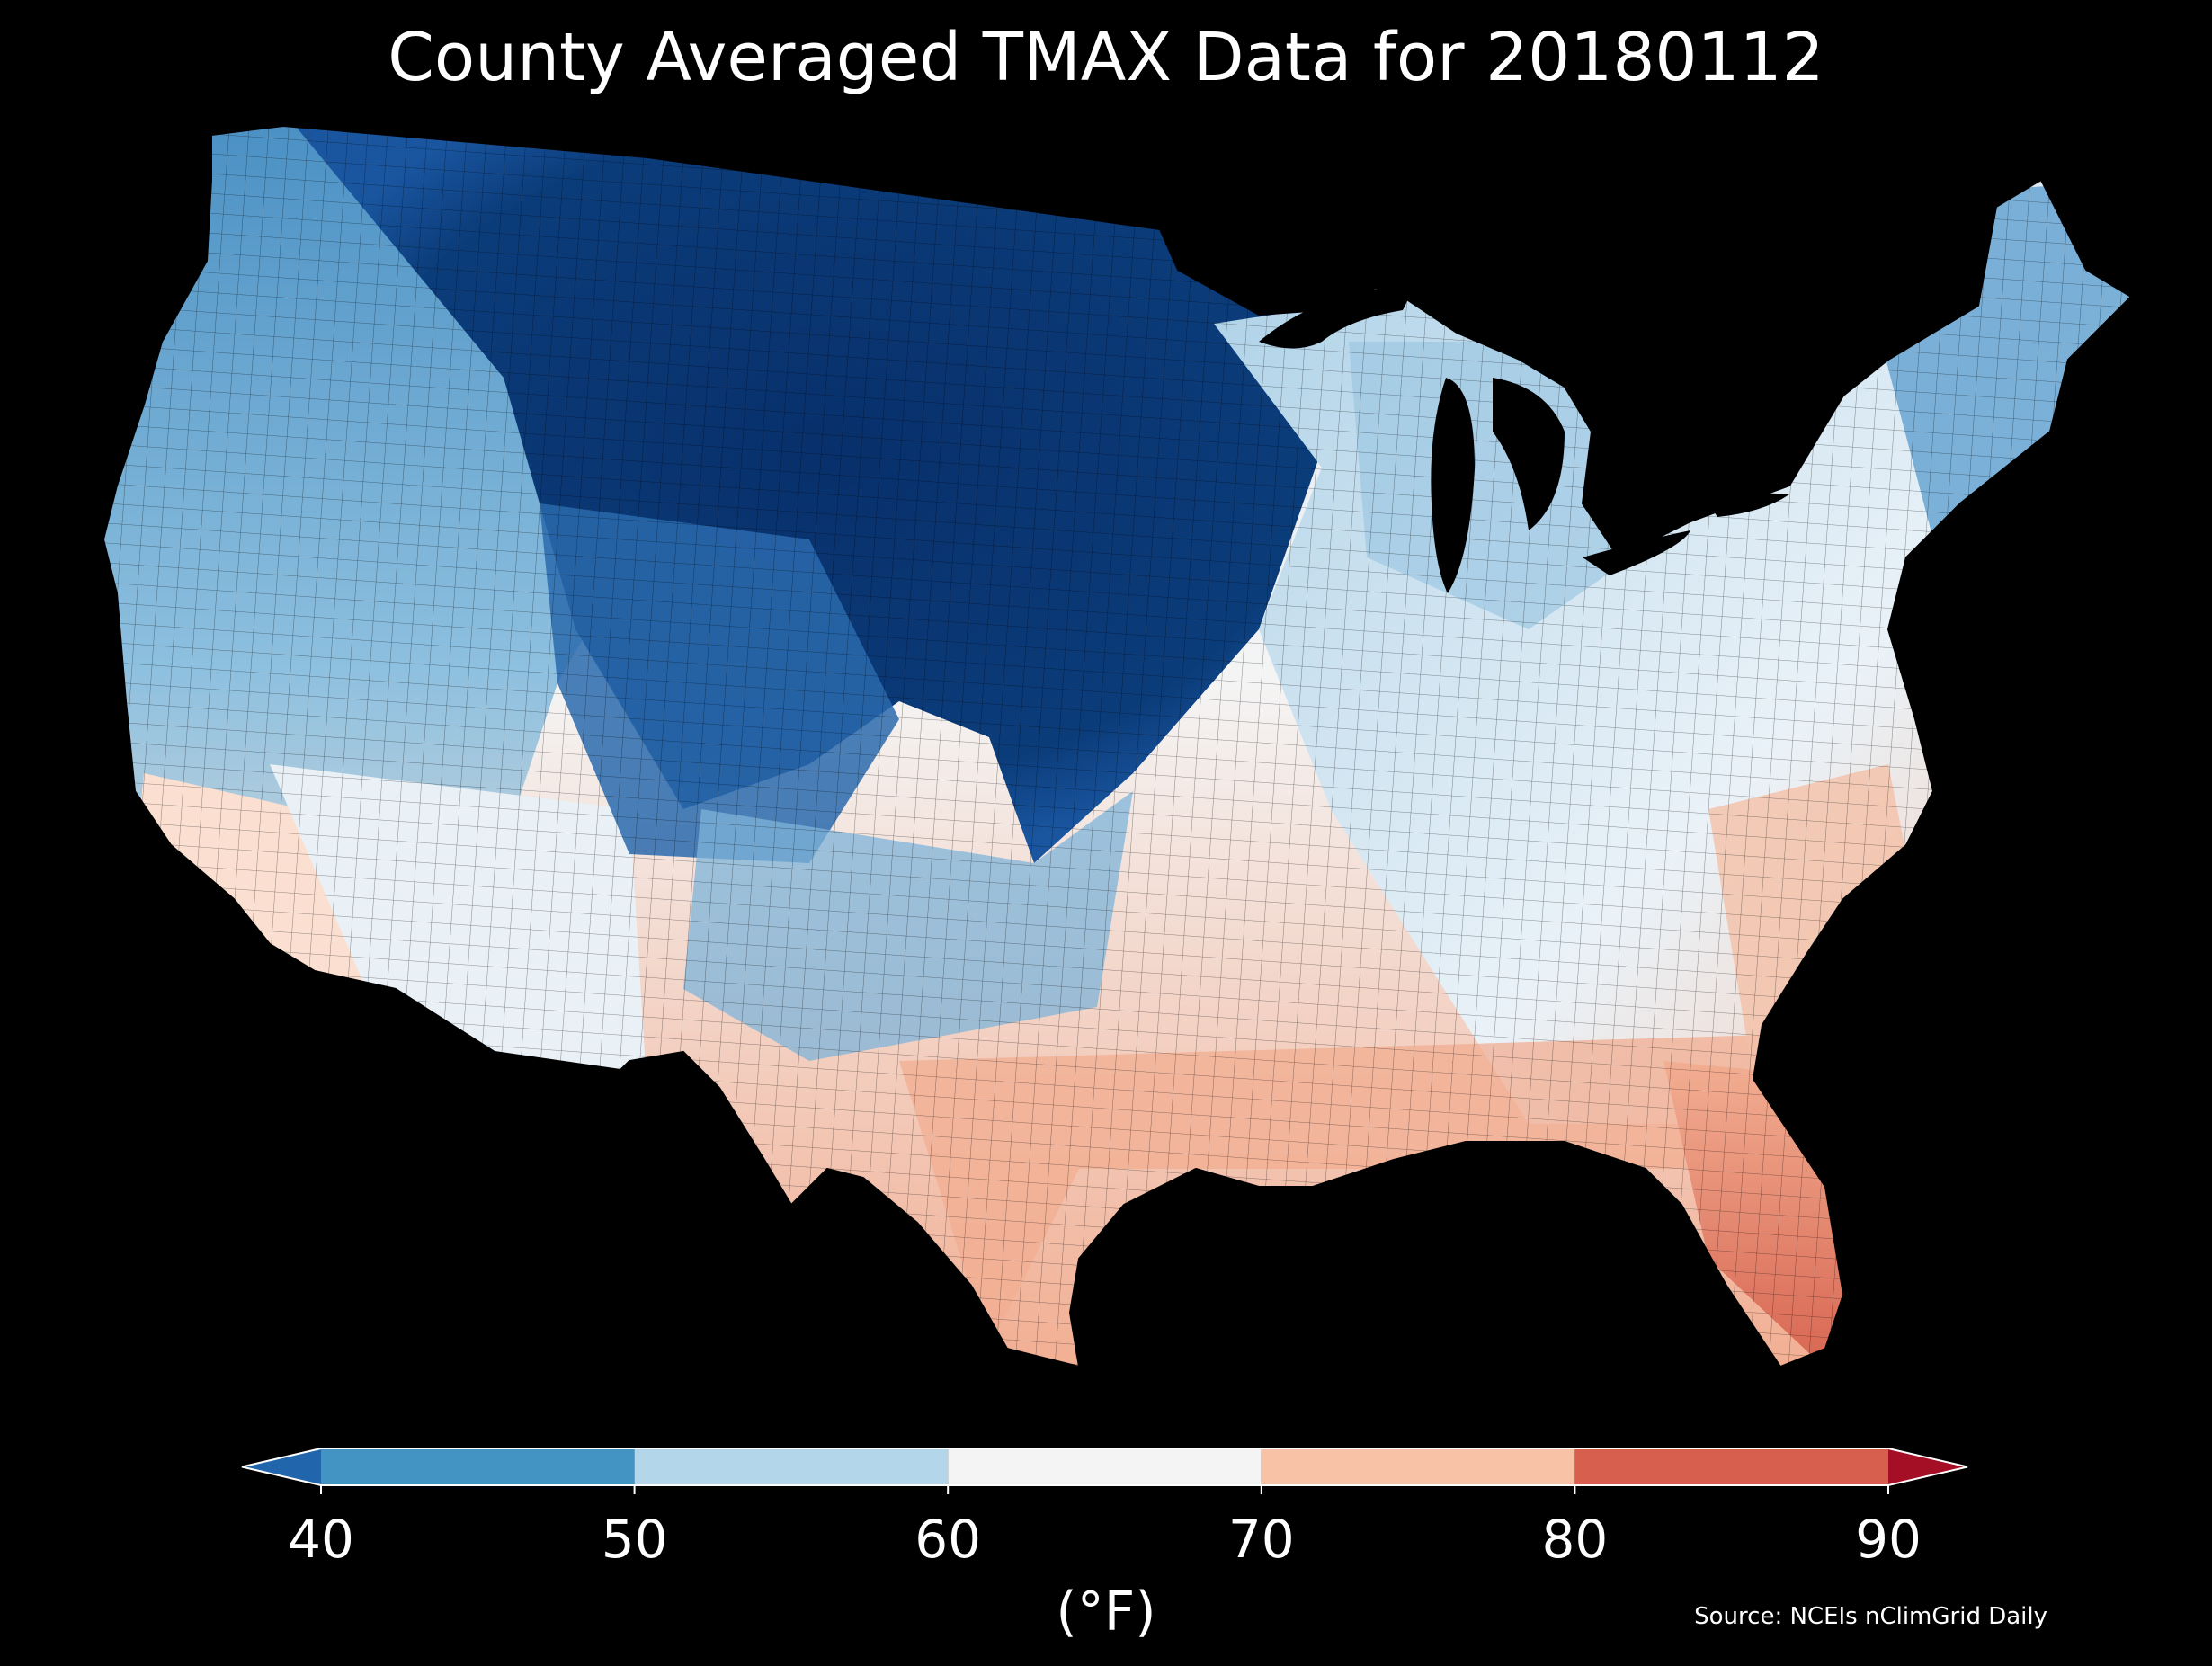 The image size is (2212, 1666). Describe the element at coordinates (1888, 1540) in the screenshot. I see `colorbar-tick-label-5: 90` at that location.